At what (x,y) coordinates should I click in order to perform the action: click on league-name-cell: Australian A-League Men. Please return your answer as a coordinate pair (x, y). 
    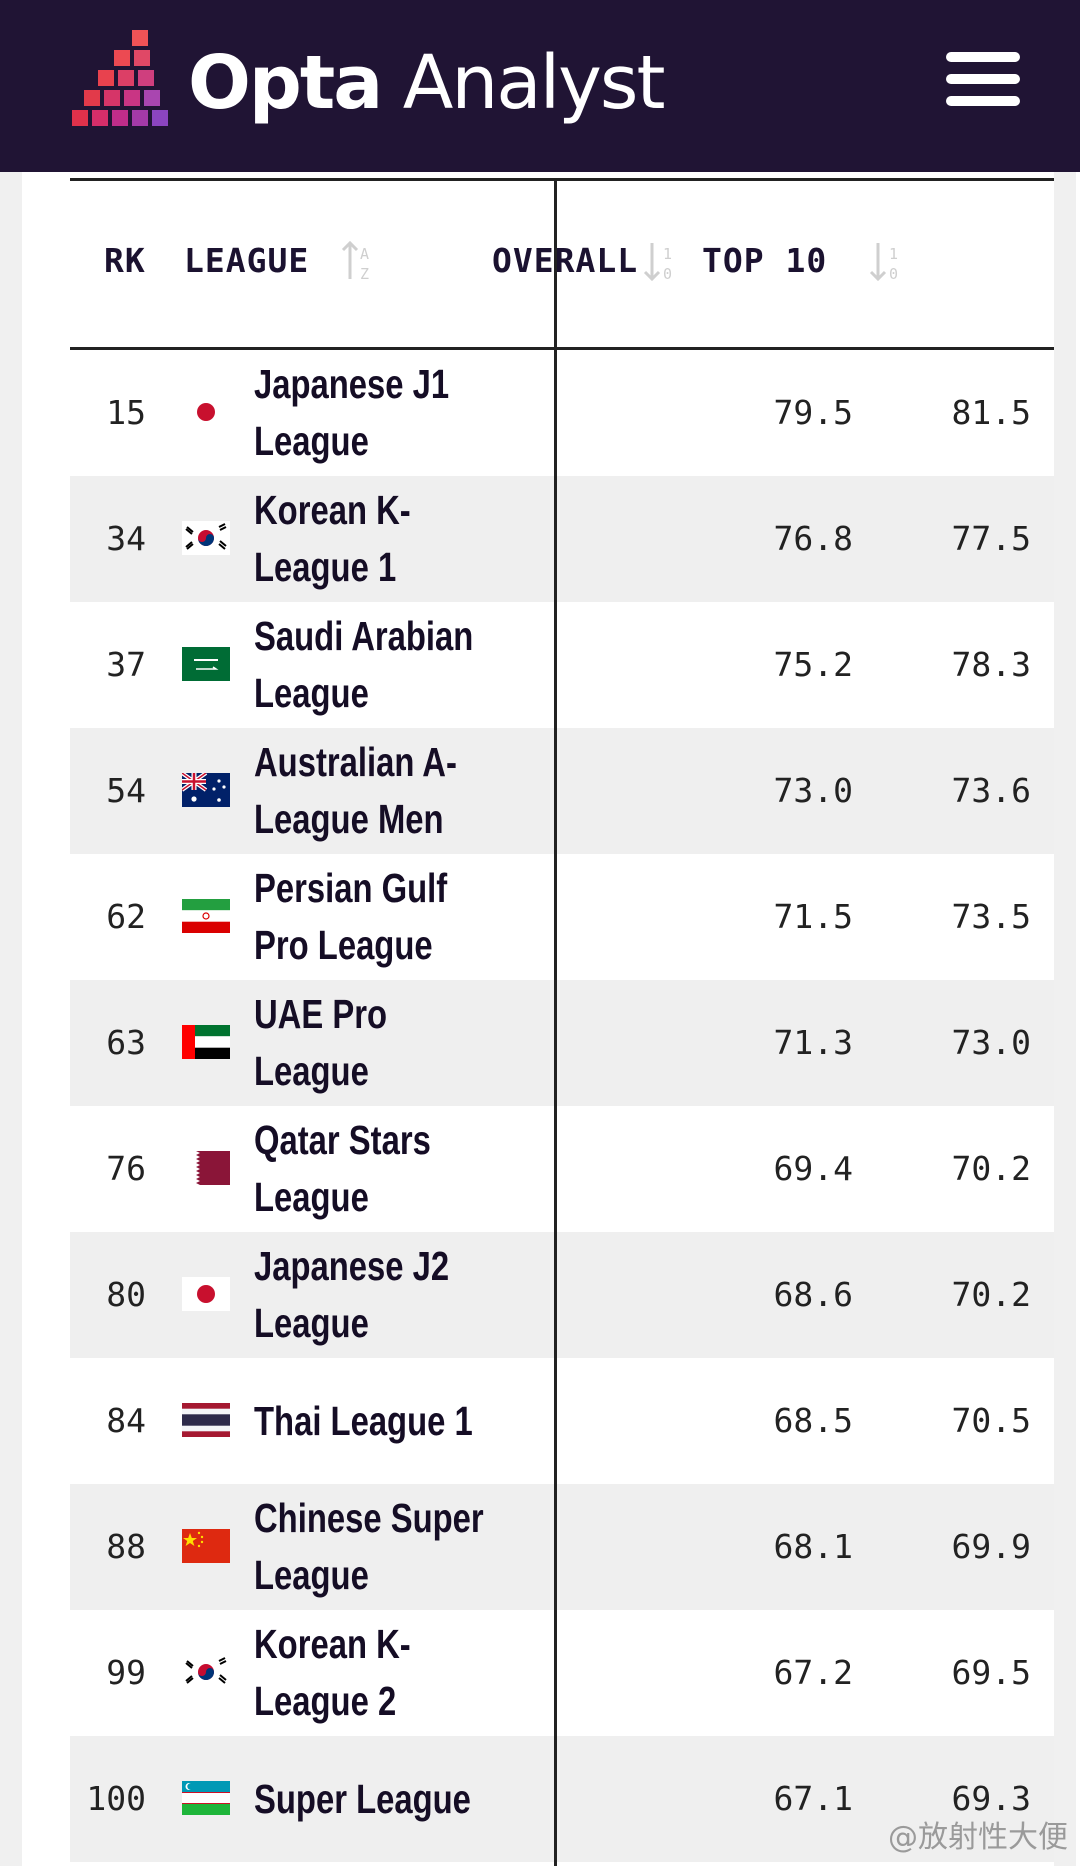
    Looking at the image, I should click on (355, 790).